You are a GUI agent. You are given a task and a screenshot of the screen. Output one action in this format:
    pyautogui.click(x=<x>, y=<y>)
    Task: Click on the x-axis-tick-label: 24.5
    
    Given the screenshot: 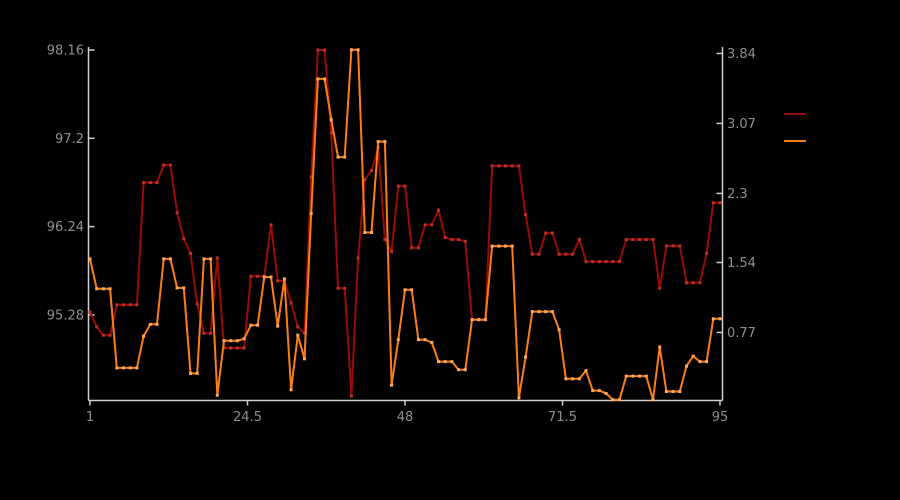 What is the action you would take?
    pyautogui.click(x=247, y=417)
    